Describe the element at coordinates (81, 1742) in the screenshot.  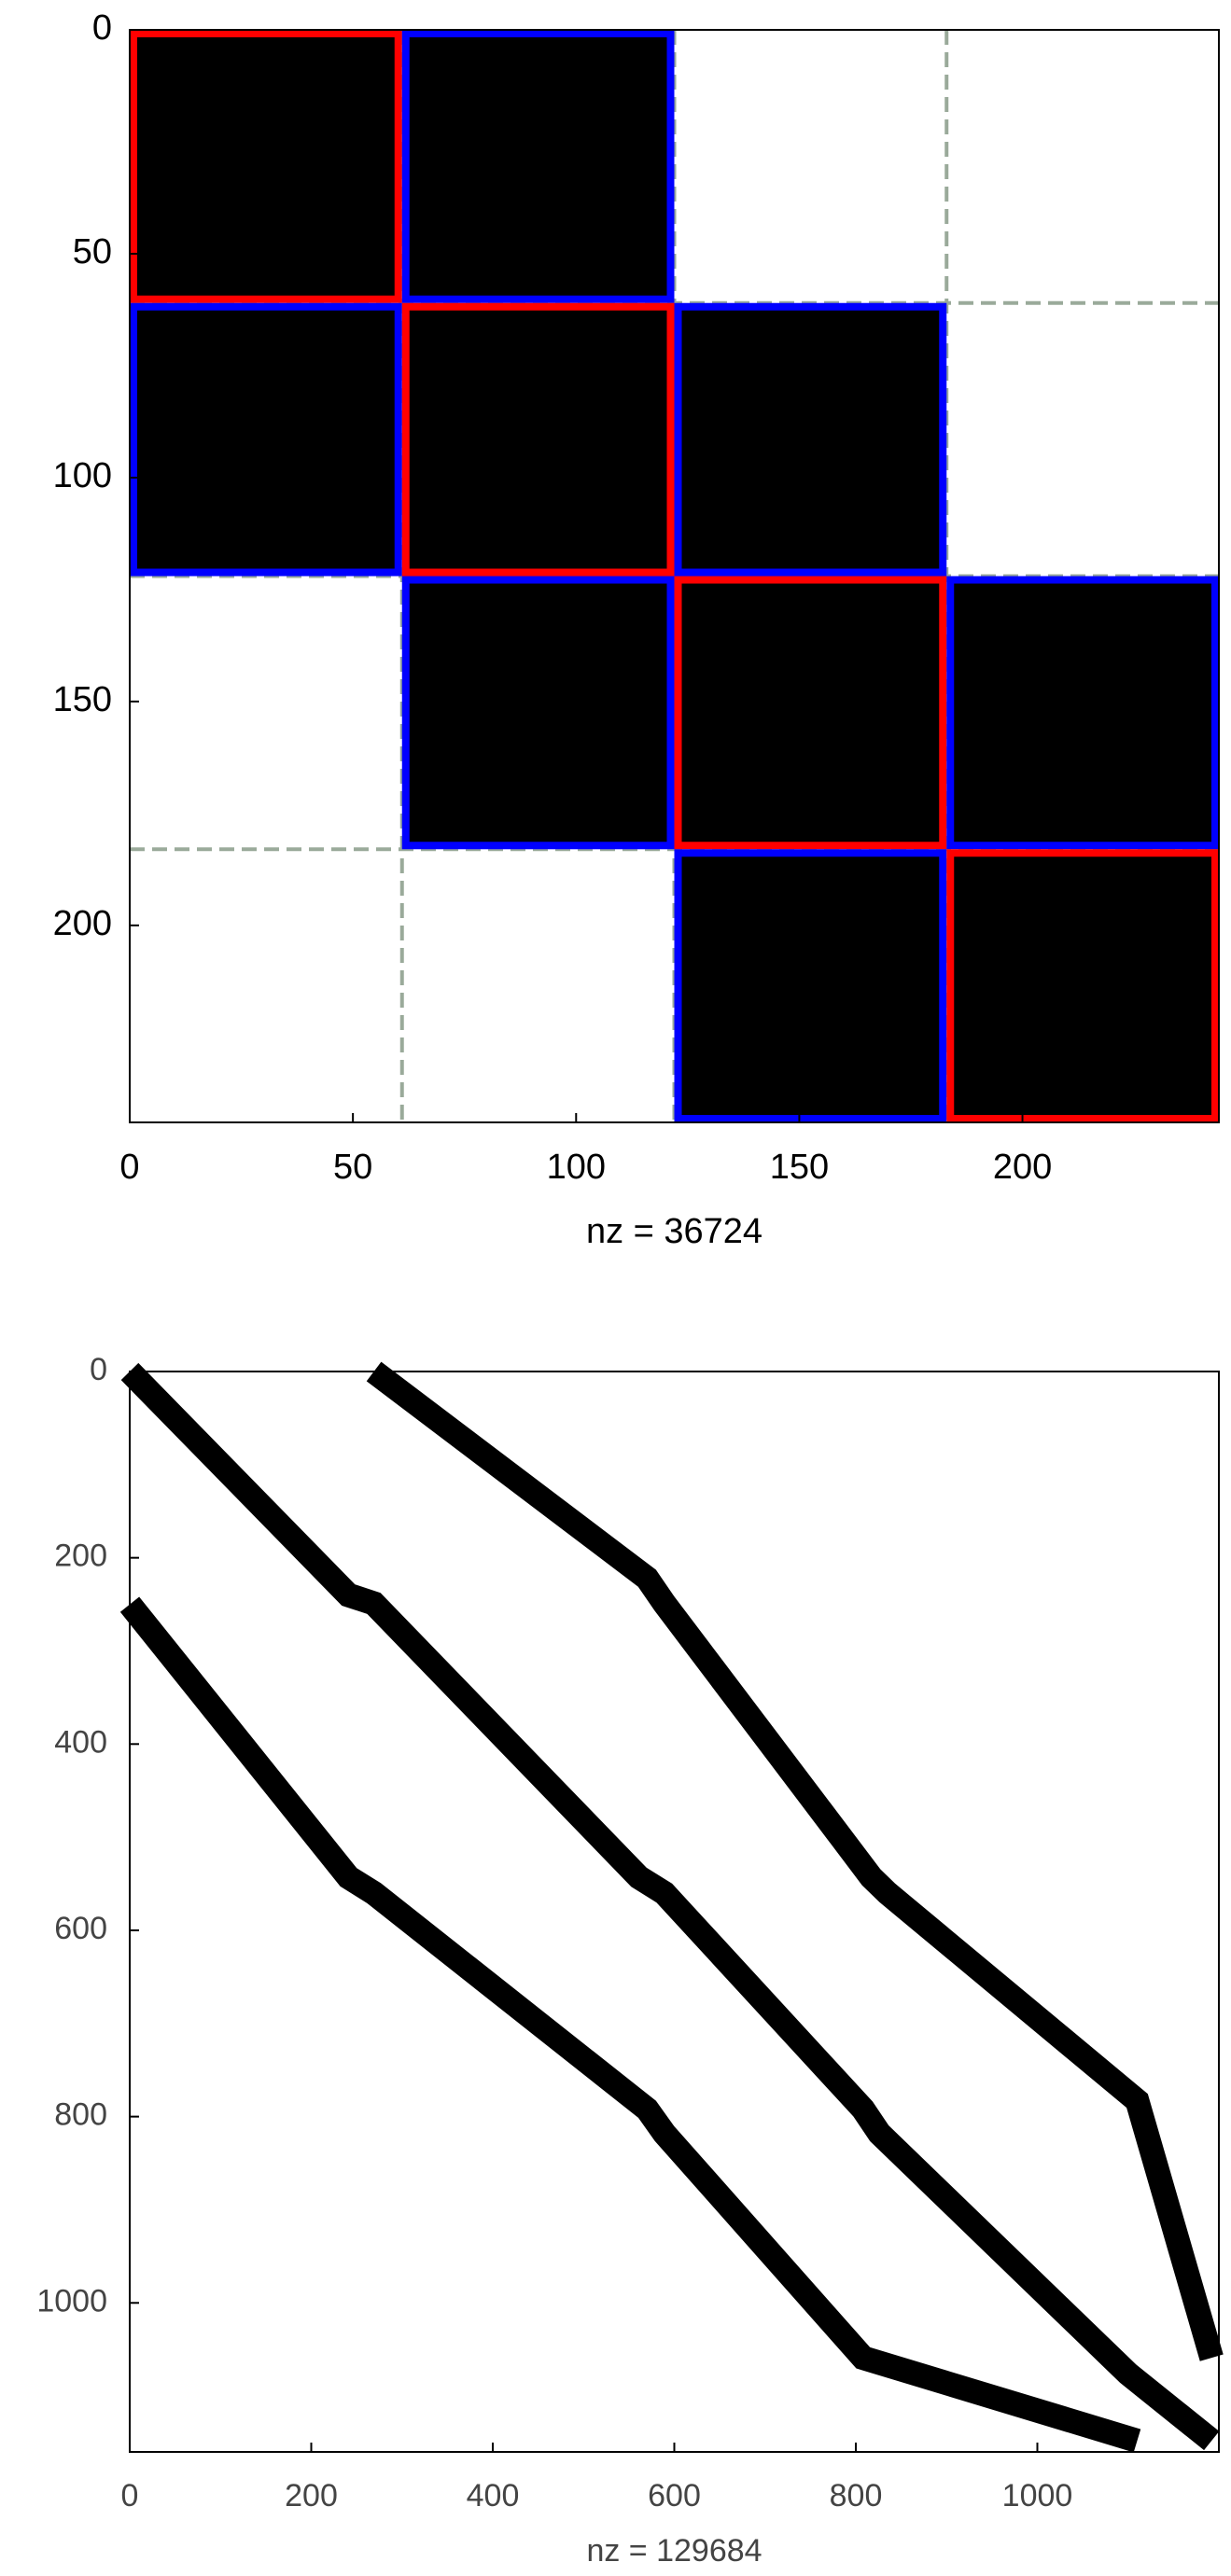
I see `y-tick-label: 400` at that location.